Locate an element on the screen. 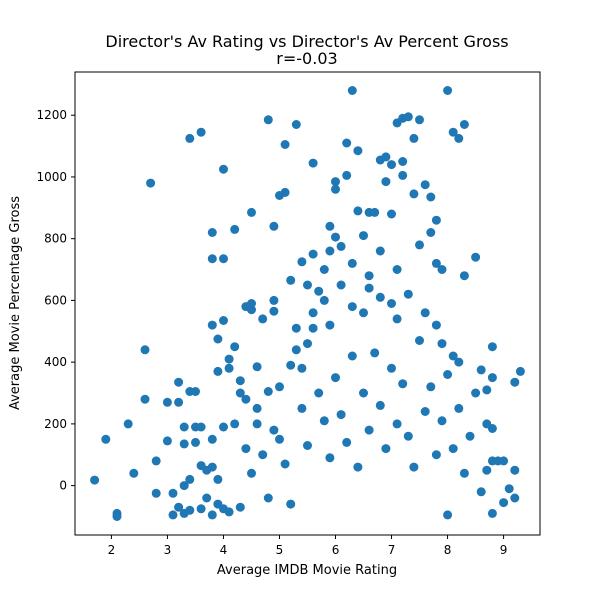  x-tick-label: 6 is located at coordinates (336, 550).